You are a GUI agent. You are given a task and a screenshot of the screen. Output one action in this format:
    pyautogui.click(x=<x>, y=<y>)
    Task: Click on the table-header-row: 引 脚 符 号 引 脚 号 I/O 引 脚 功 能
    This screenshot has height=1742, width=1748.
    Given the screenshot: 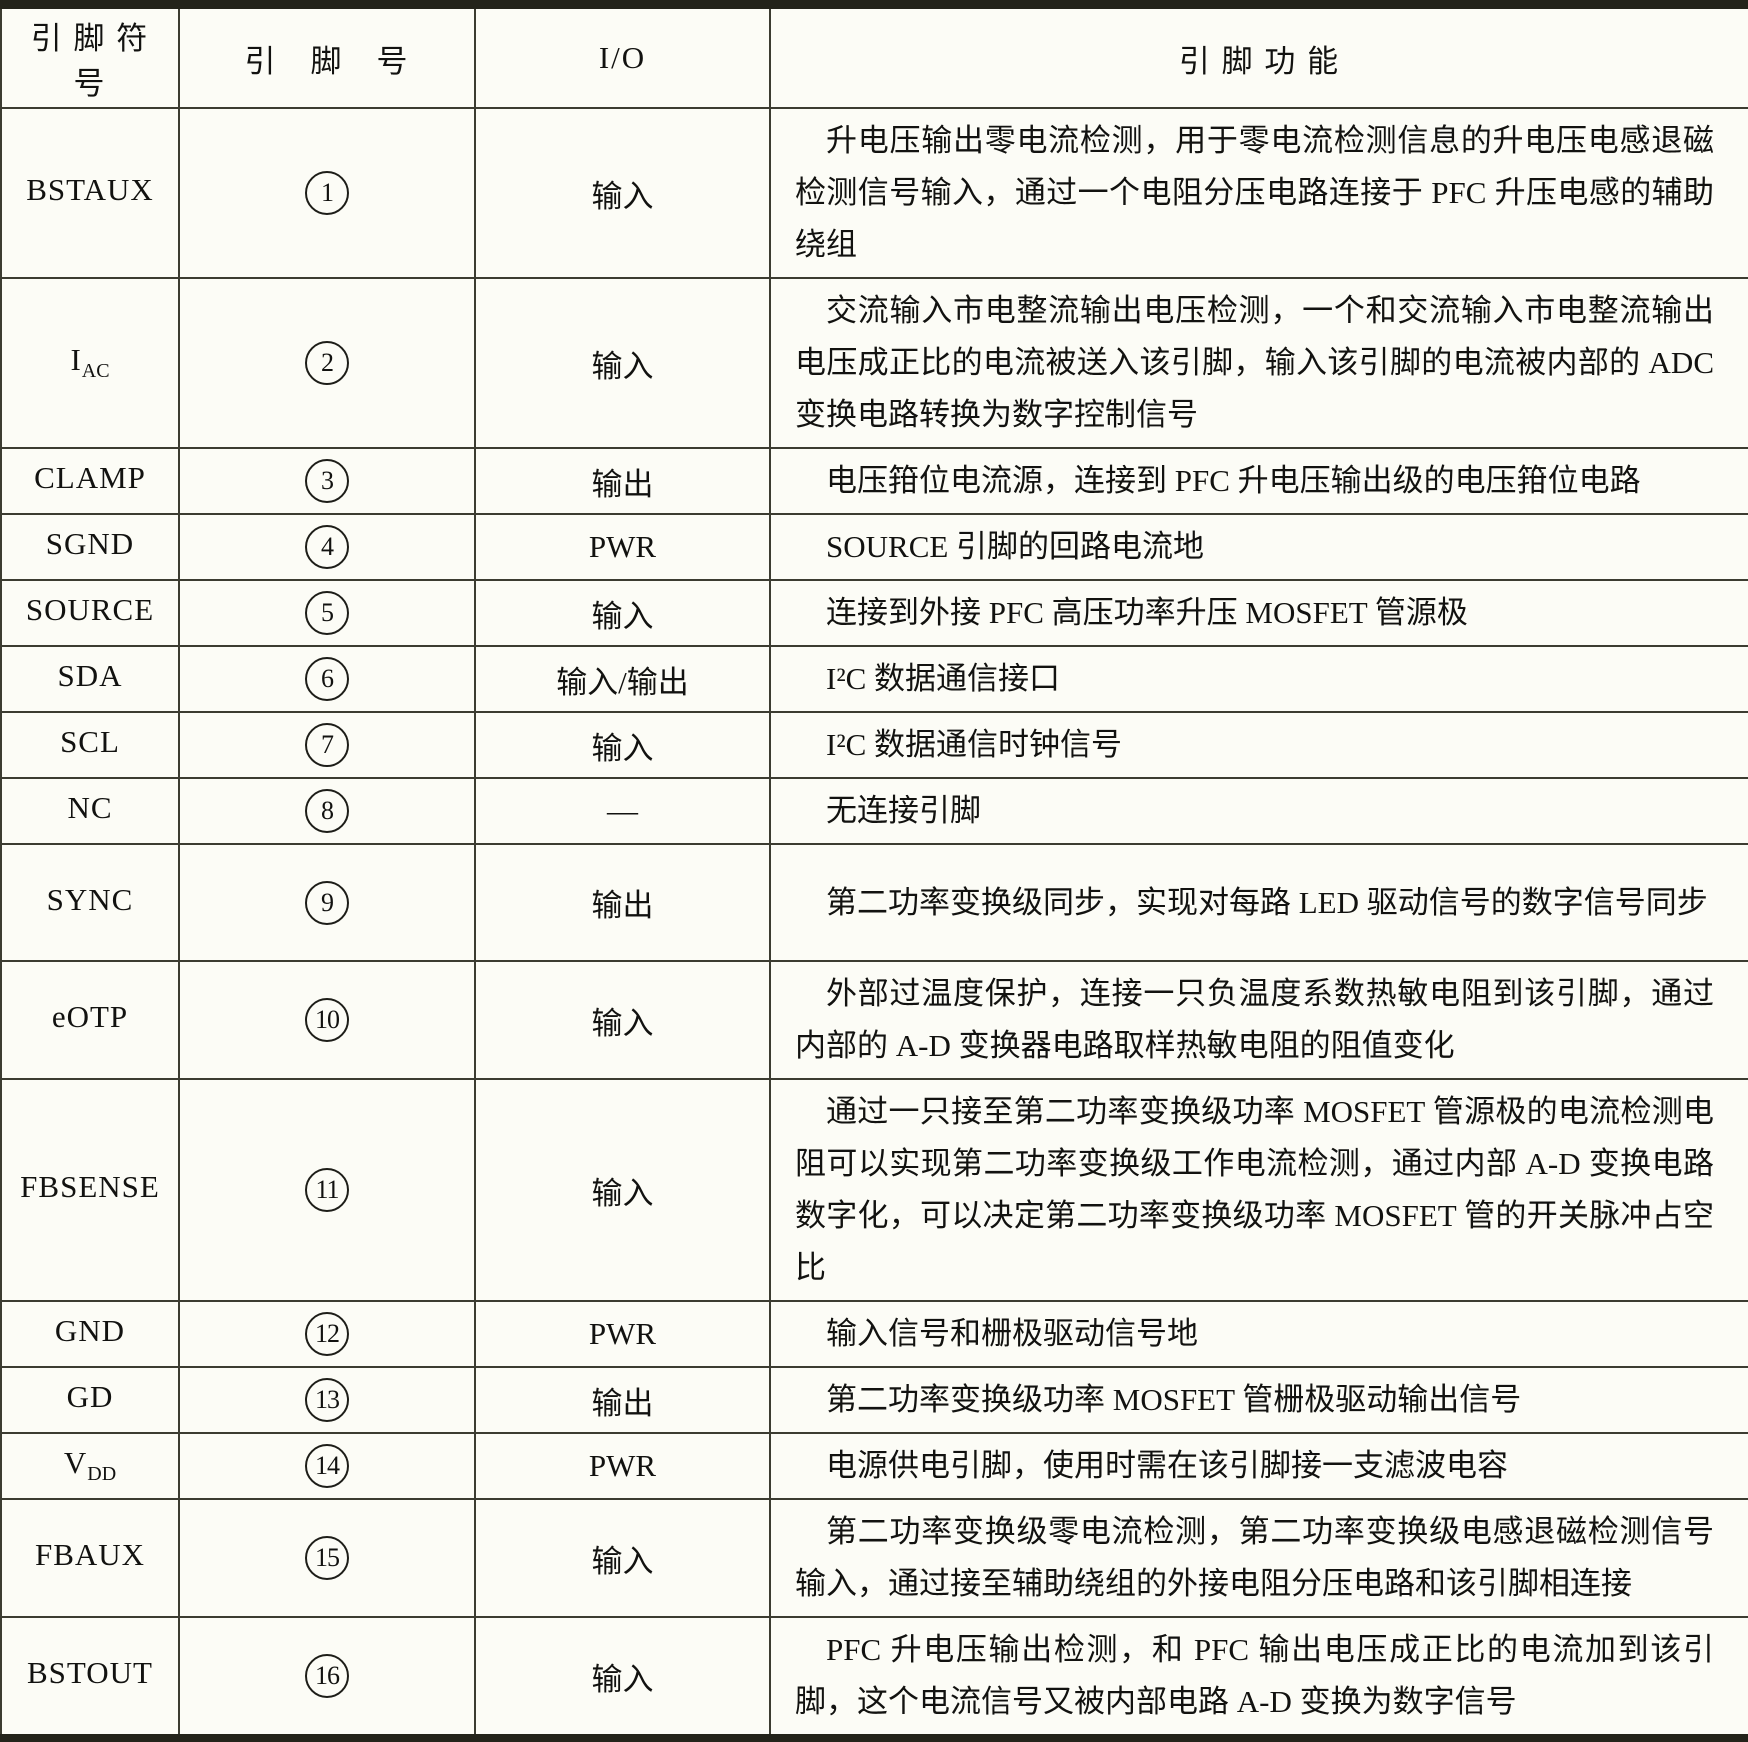 What is the action you would take?
    pyautogui.click(x=874, y=56)
    